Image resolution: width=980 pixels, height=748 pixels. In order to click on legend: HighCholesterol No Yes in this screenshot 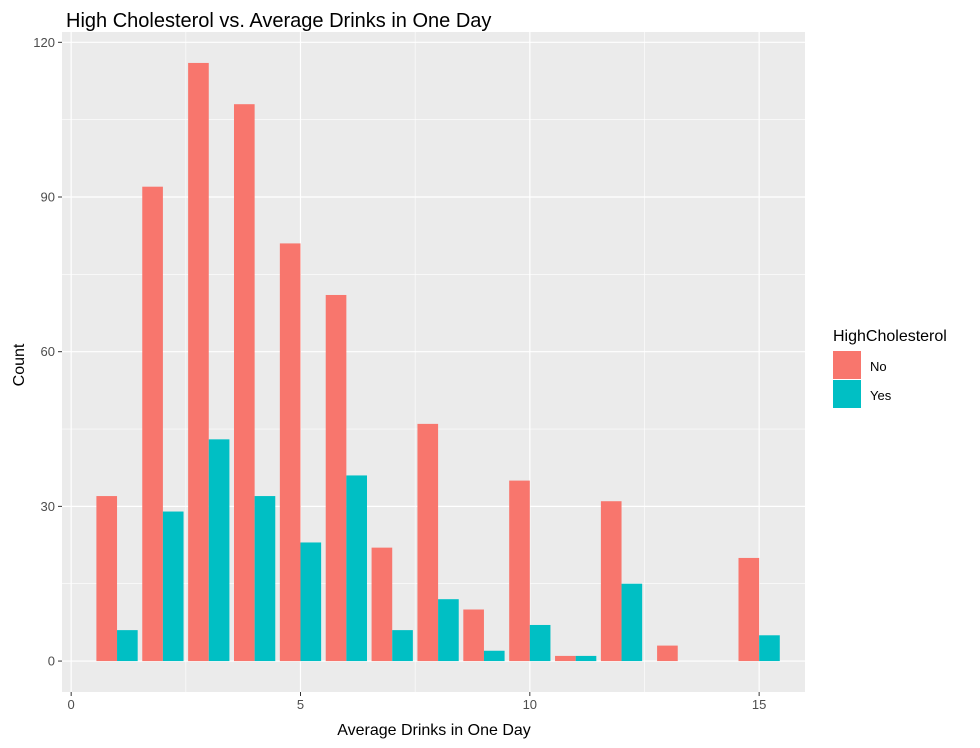, I will do `click(890, 368)`.